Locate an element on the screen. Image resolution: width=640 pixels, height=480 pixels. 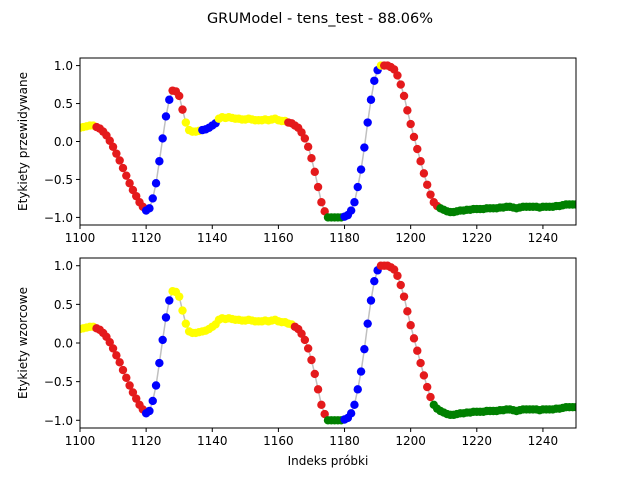
x-tick-label: 1180 is located at coordinates (344, 441).